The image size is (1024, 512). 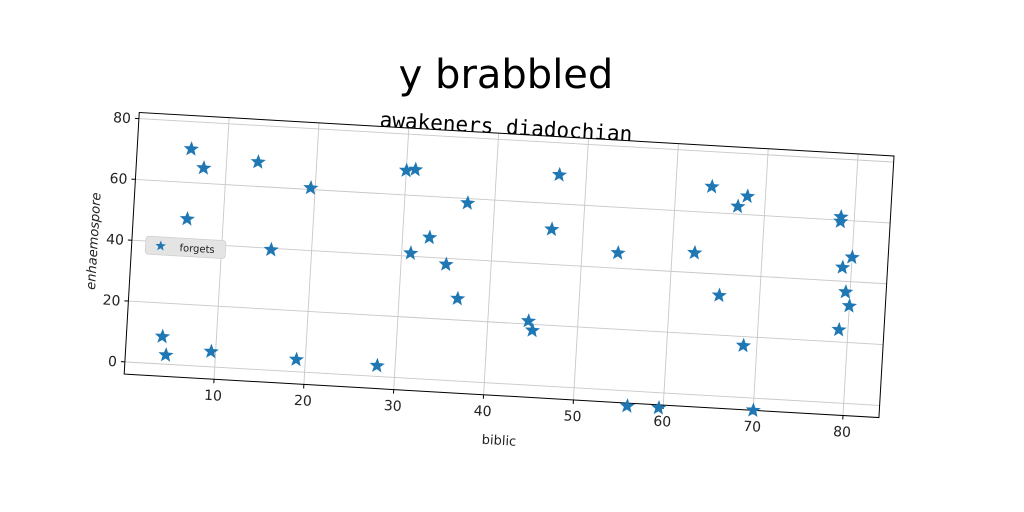 What do you see at coordinates (118, 179) in the screenshot?
I see `y-tick-label: 60` at bounding box center [118, 179].